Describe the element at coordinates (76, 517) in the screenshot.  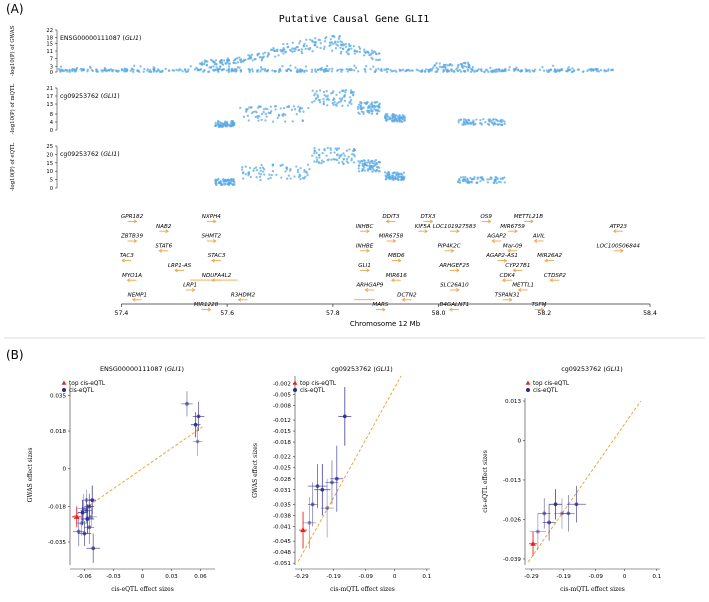
I see `top-cis-eqtl-point` at that location.